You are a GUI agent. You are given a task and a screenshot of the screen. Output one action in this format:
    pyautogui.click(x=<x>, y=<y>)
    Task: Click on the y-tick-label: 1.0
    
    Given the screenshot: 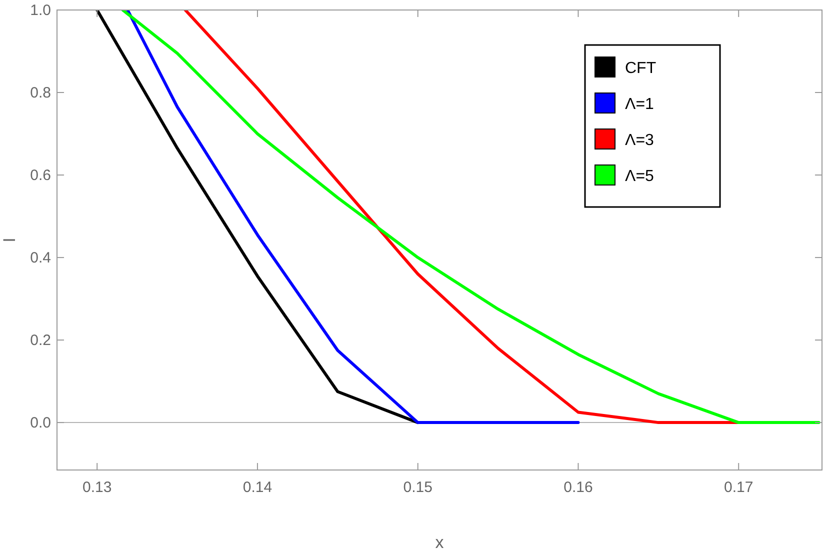 What is the action you would take?
    pyautogui.click(x=40, y=10)
    